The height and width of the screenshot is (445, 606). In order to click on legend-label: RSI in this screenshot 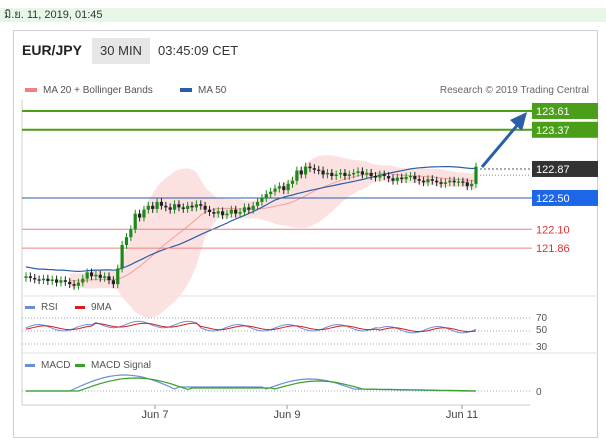, I will do `click(49, 307)`.